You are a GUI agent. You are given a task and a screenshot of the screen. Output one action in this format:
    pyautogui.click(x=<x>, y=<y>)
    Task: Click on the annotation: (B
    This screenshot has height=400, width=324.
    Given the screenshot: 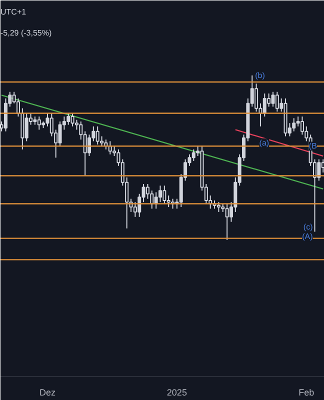 What is the action you would take?
    pyautogui.click(x=312, y=146)
    